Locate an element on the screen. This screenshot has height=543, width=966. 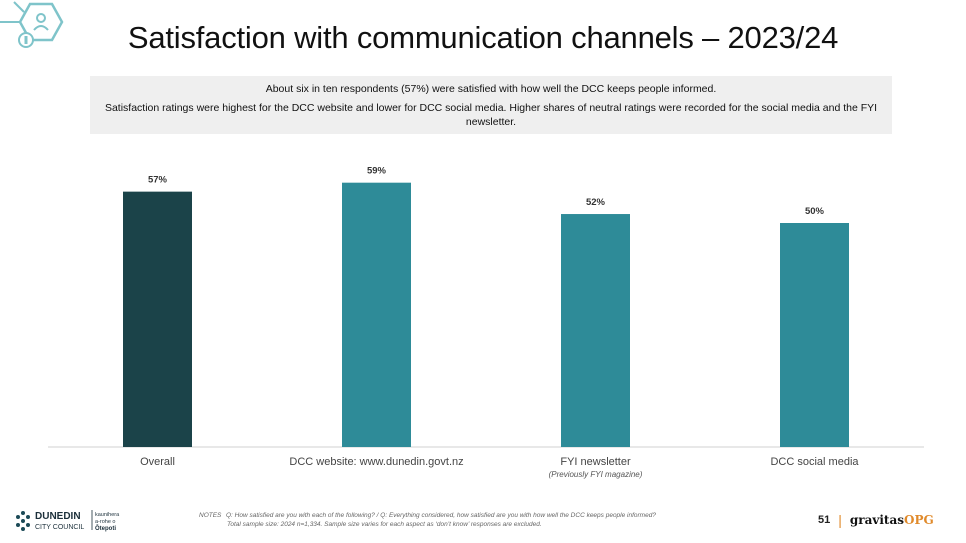
logo-name: DUNEDIN is located at coordinates (58, 516).